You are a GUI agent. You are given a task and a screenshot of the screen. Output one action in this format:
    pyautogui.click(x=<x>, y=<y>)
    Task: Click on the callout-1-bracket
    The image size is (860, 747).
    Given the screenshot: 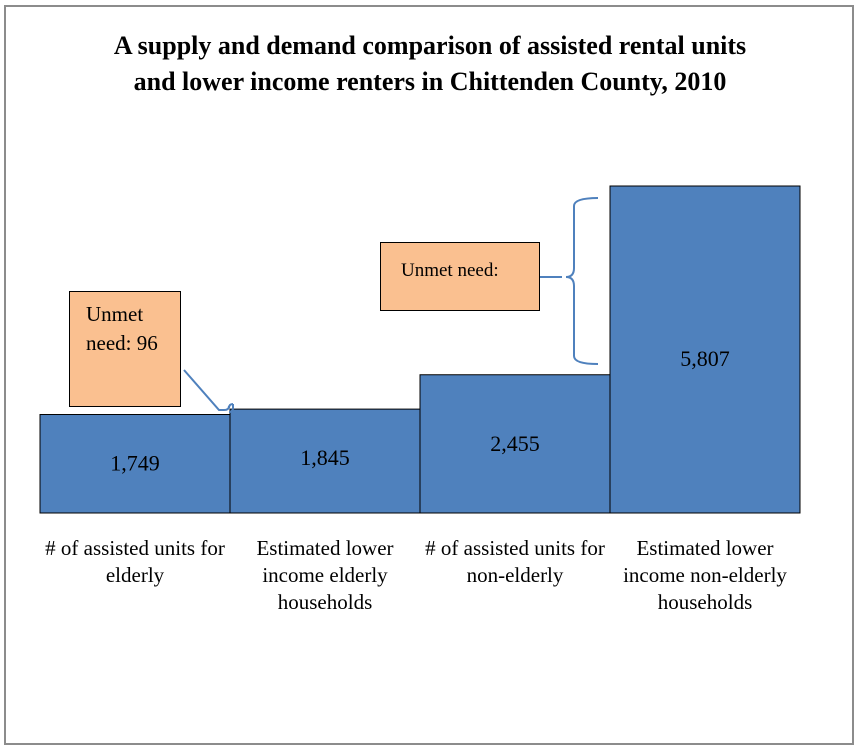 What is the action you would take?
    pyautogui.click(x=231, y=408)
    